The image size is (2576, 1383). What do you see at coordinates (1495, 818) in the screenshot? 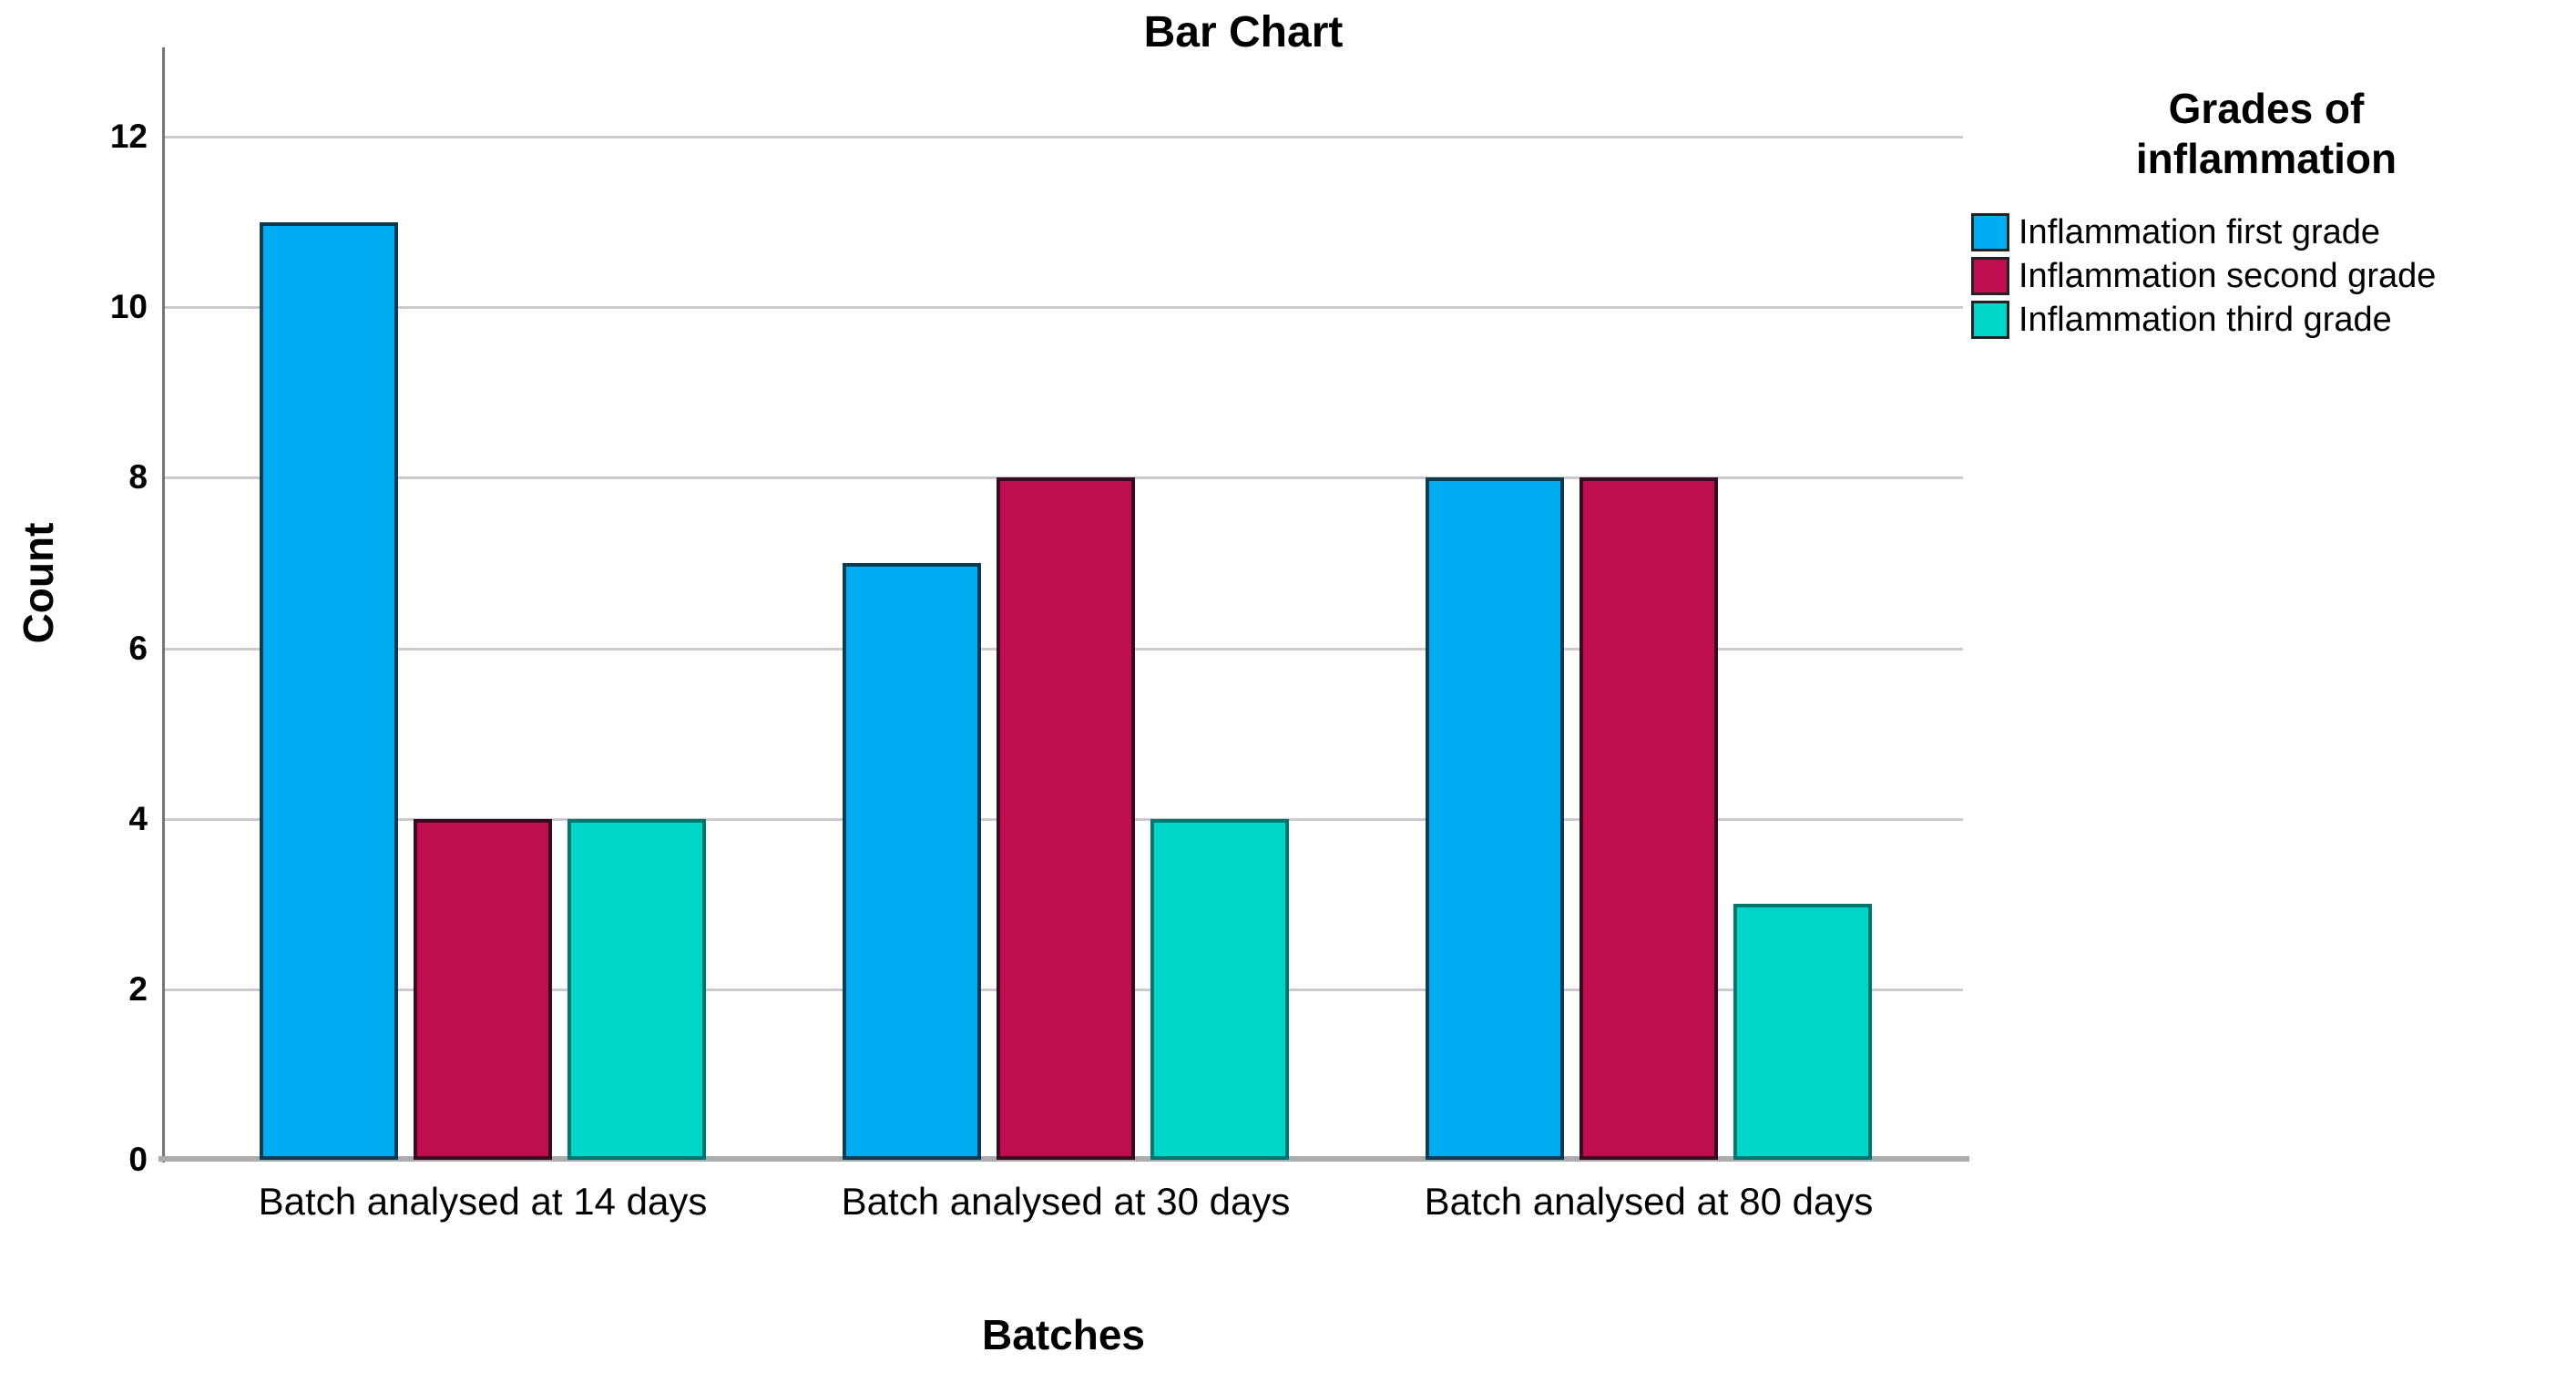
I see `bar-inflammation-first-grade-cat3` at bounding box center [1495, 818].